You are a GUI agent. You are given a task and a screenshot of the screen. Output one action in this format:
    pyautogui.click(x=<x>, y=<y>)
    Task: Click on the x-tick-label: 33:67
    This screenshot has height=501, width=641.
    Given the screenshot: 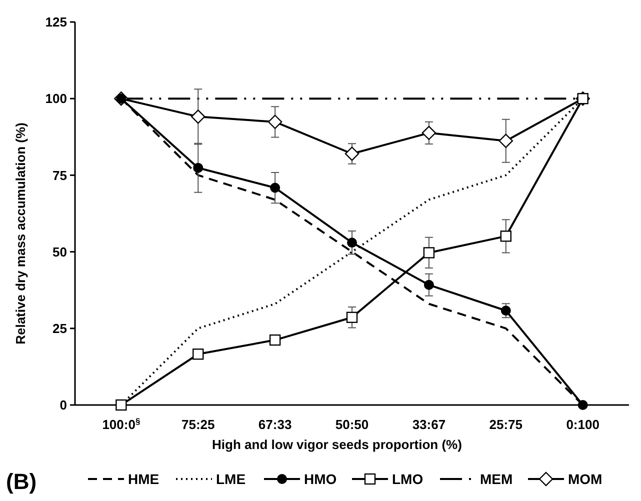 What is the action you would take?
    pyautogui.click(x=429, y=424)
    